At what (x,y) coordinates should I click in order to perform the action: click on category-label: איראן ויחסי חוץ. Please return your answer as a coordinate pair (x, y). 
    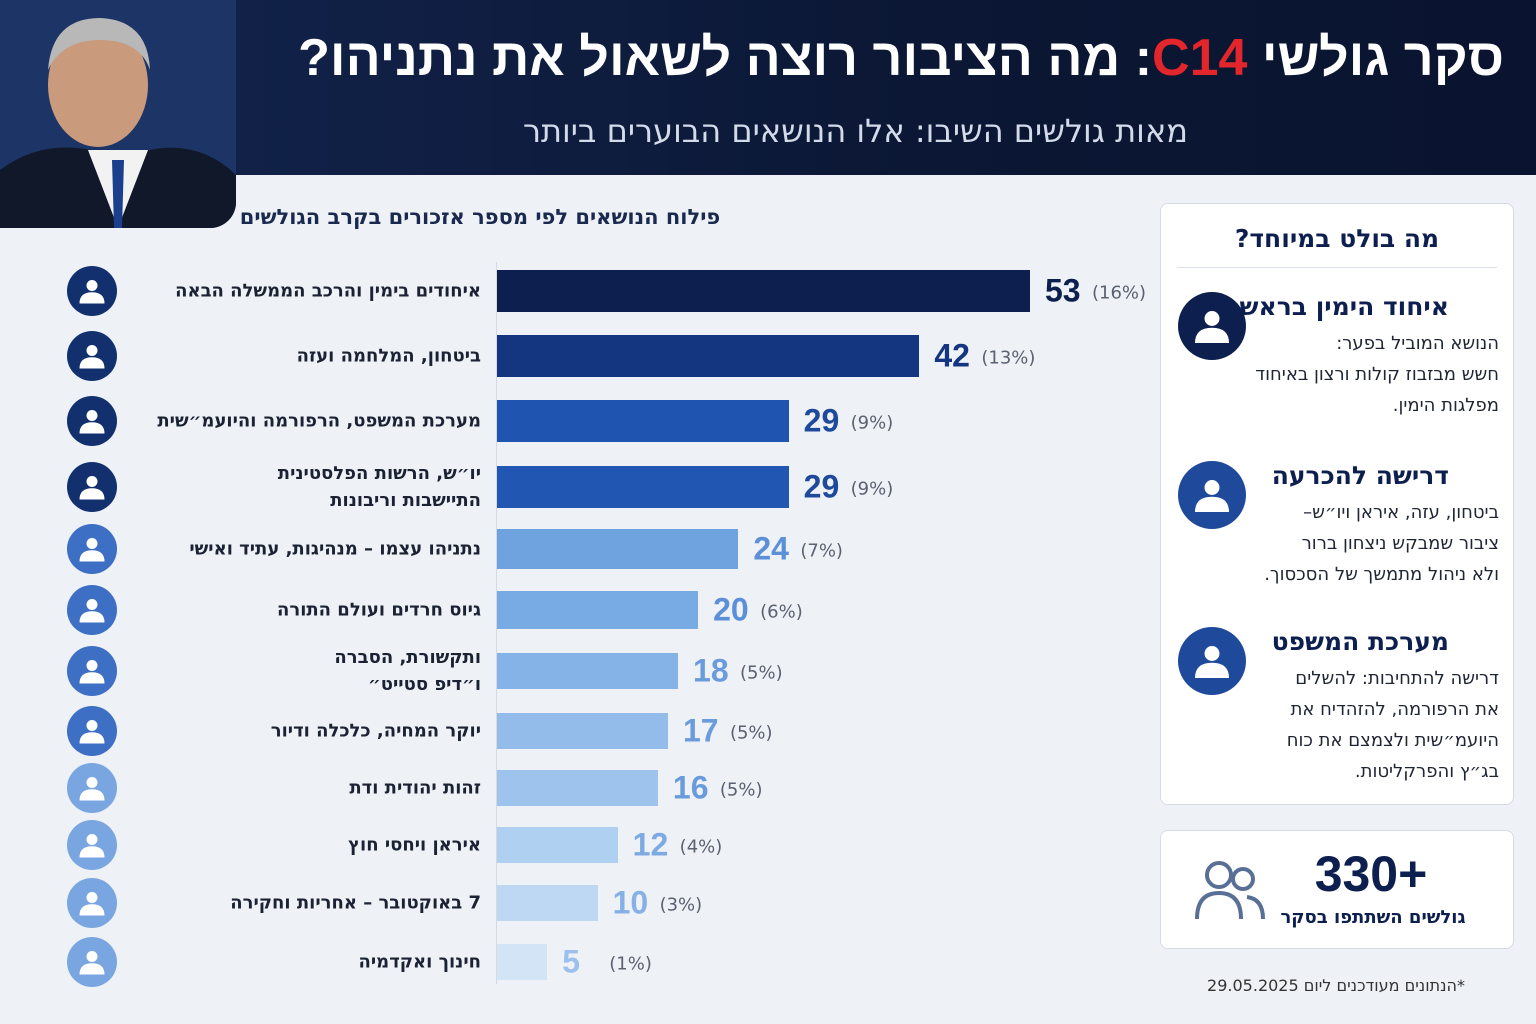
    Looking at the image, I should click on (414, 845).